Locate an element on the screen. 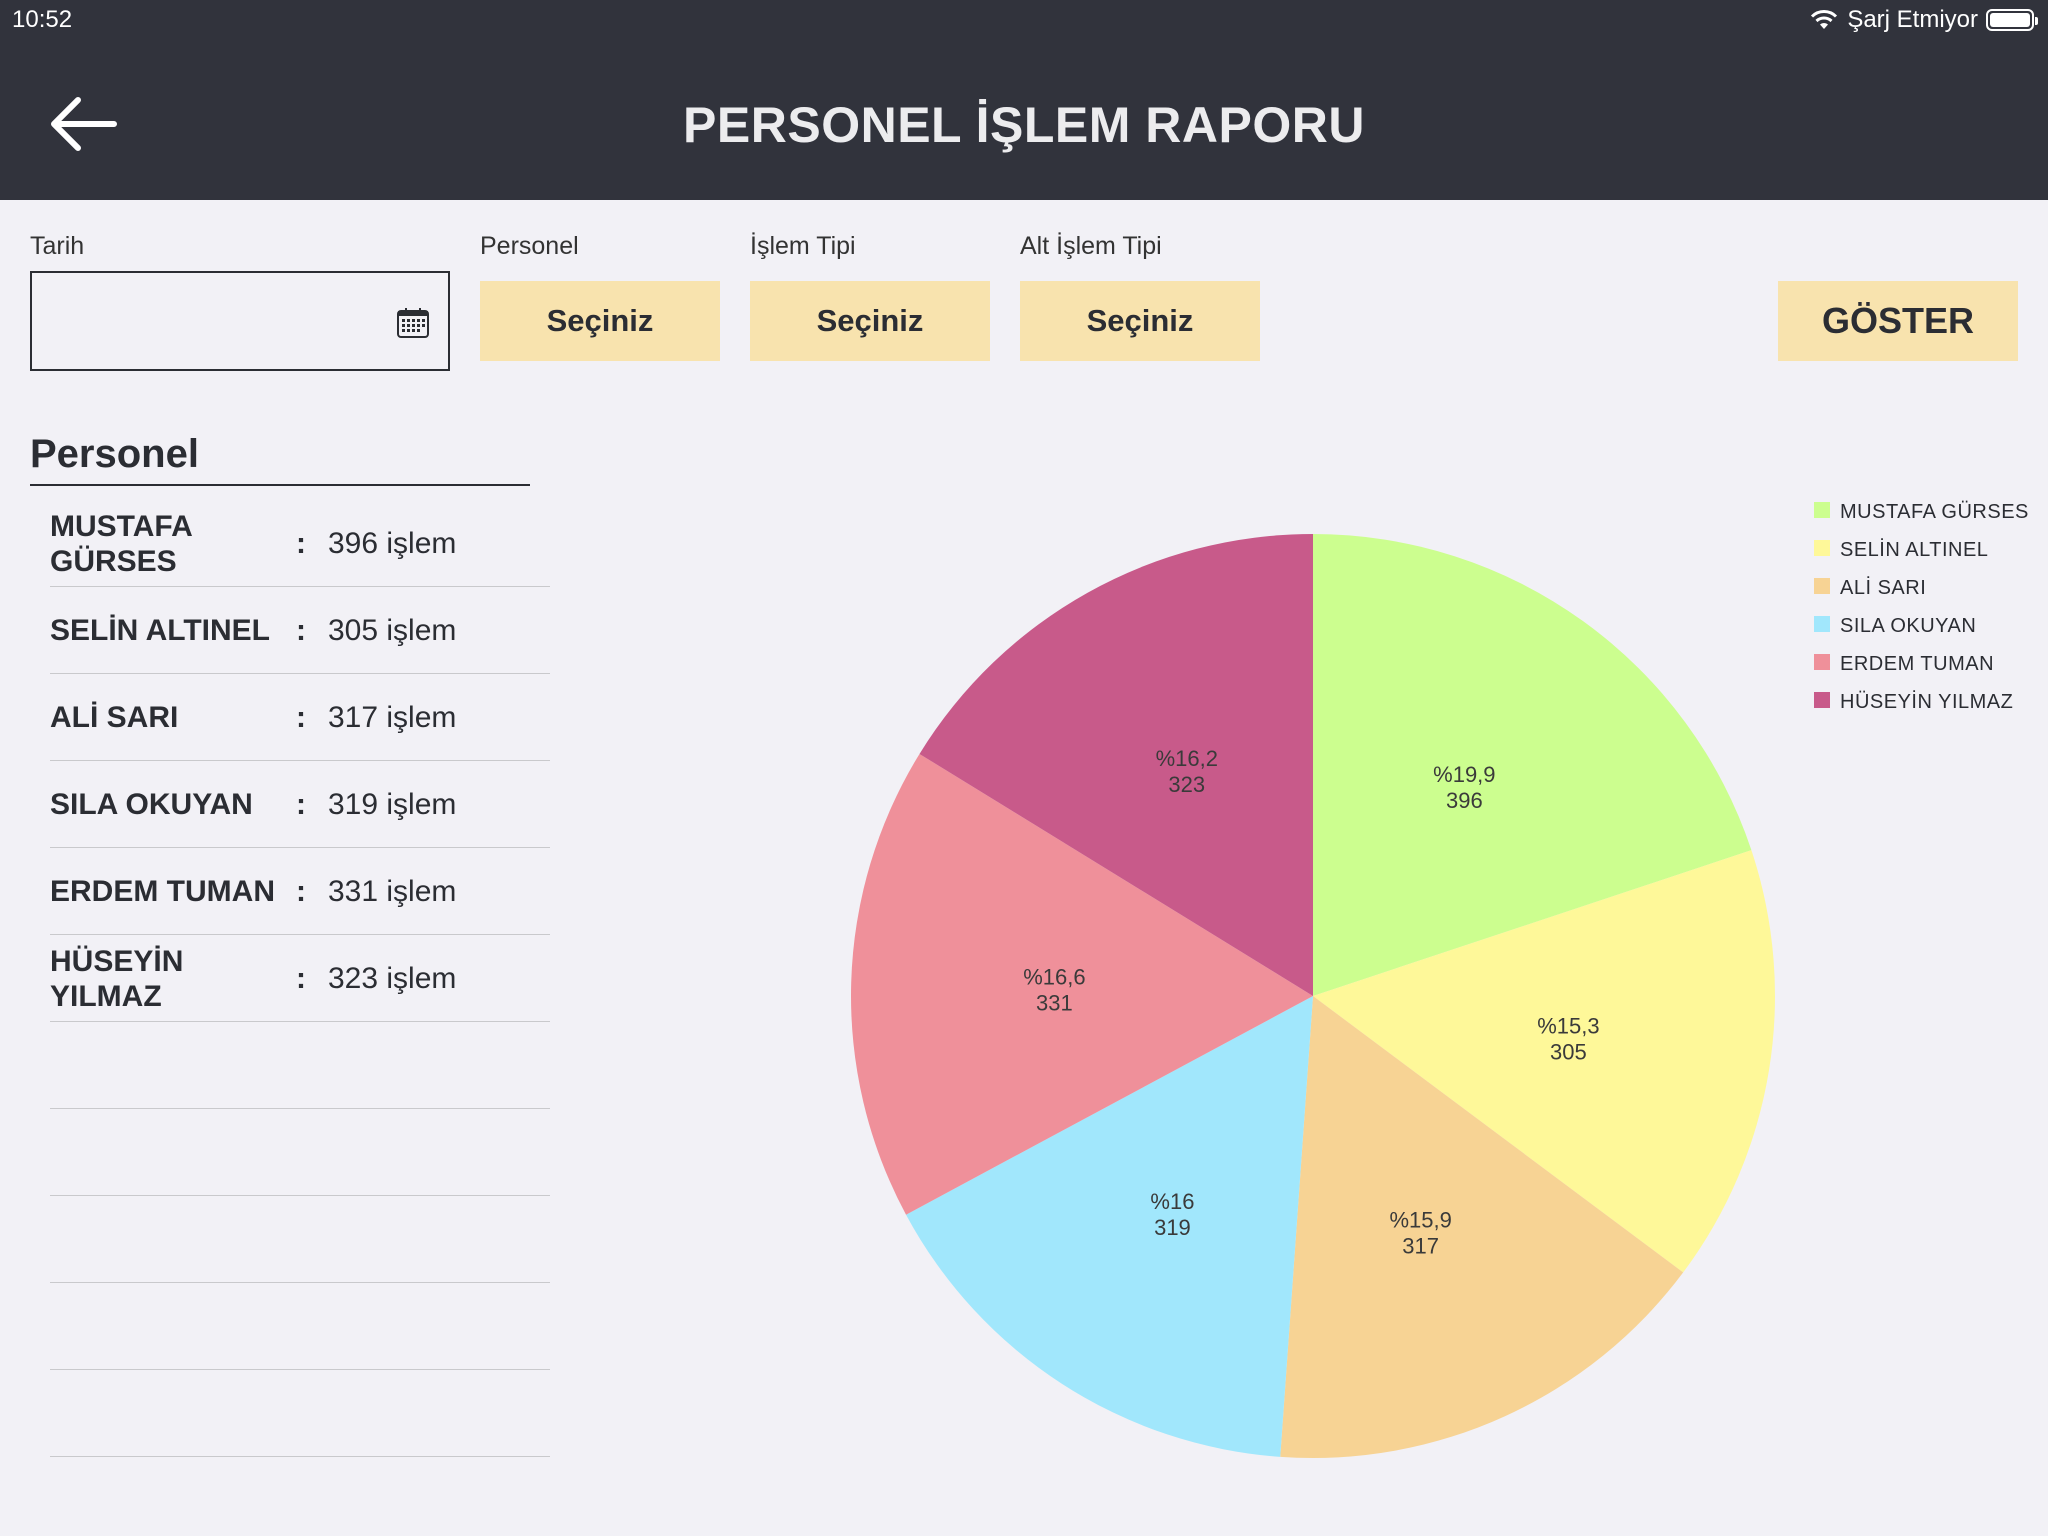  slice-percent-label: %16 is located at coordinates (1172, 1201).